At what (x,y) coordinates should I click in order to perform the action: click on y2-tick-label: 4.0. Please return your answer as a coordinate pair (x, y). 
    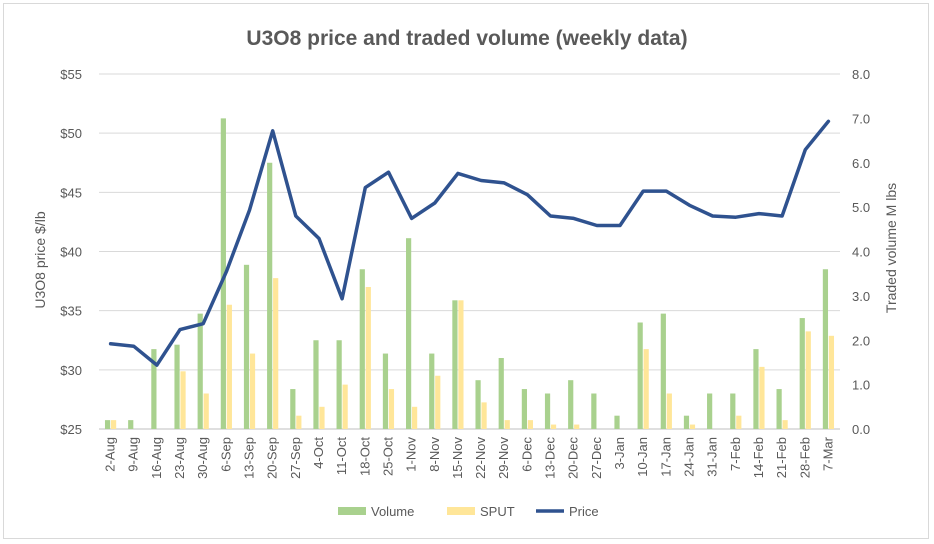
    Looking at the image, I should click on (861, 252).